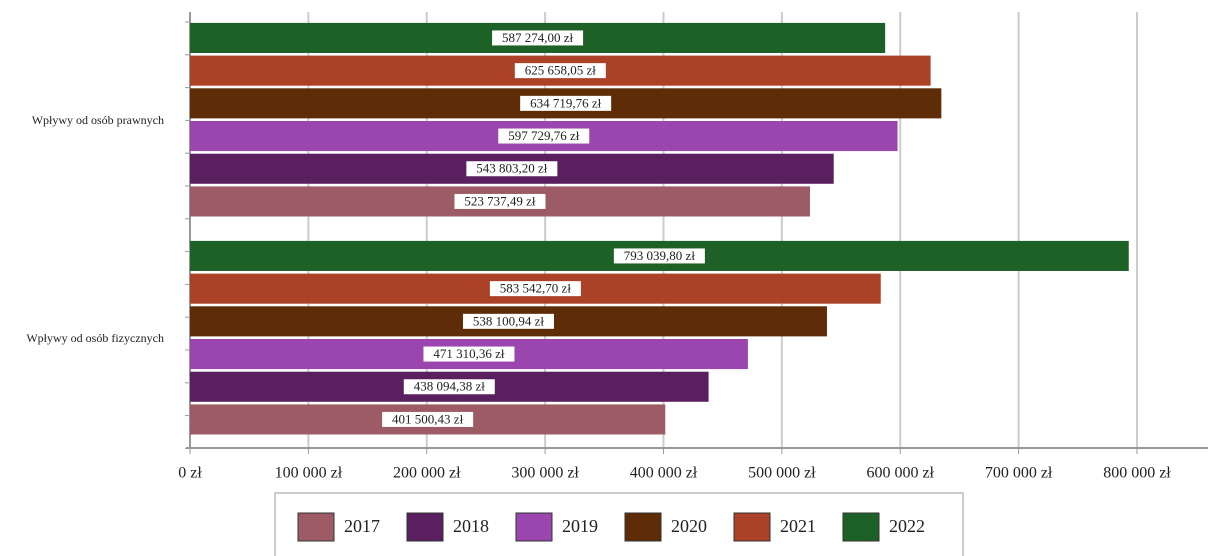 The height and width of the screenshot is (556, 1216). Describe the element at coordinates (664, 473) in the screenshot. I see `x-tick-label: 400 000 zł` at that location.